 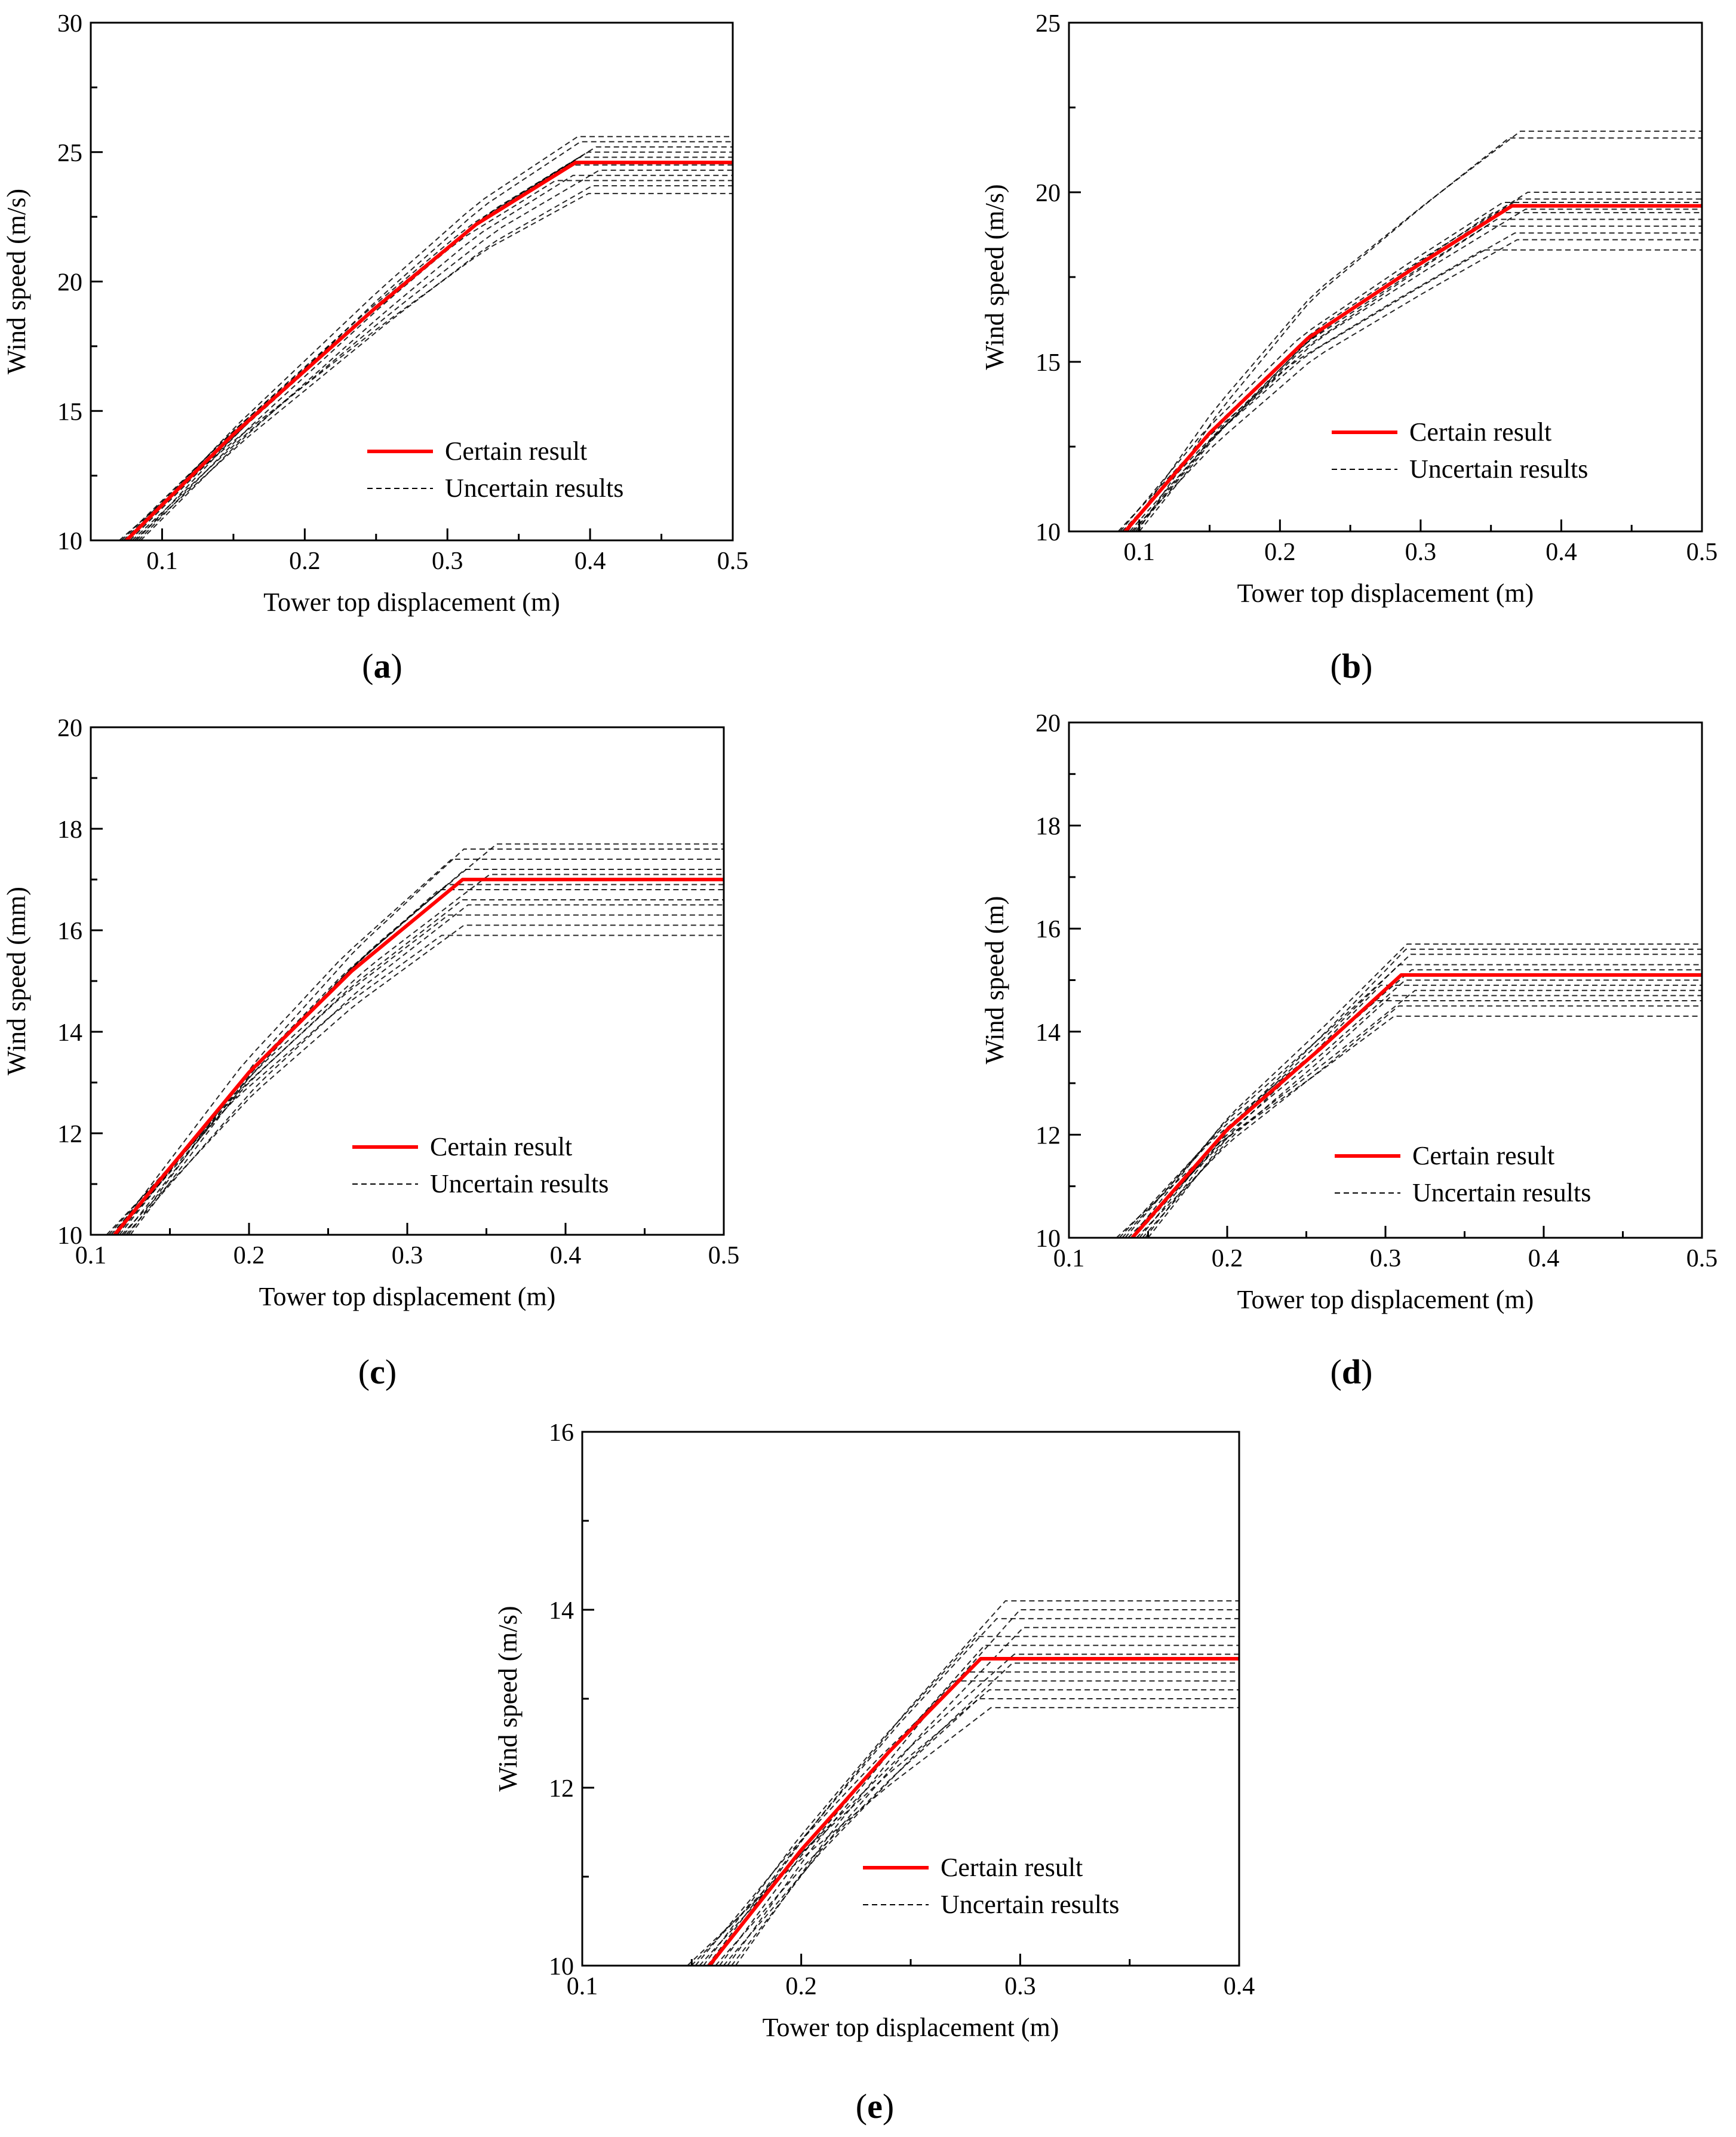 What do you see at coordinates (994, 980) in the screenshot?
I see `y-axis-title: Wind speed (m)` at bounding box center [994, 980].